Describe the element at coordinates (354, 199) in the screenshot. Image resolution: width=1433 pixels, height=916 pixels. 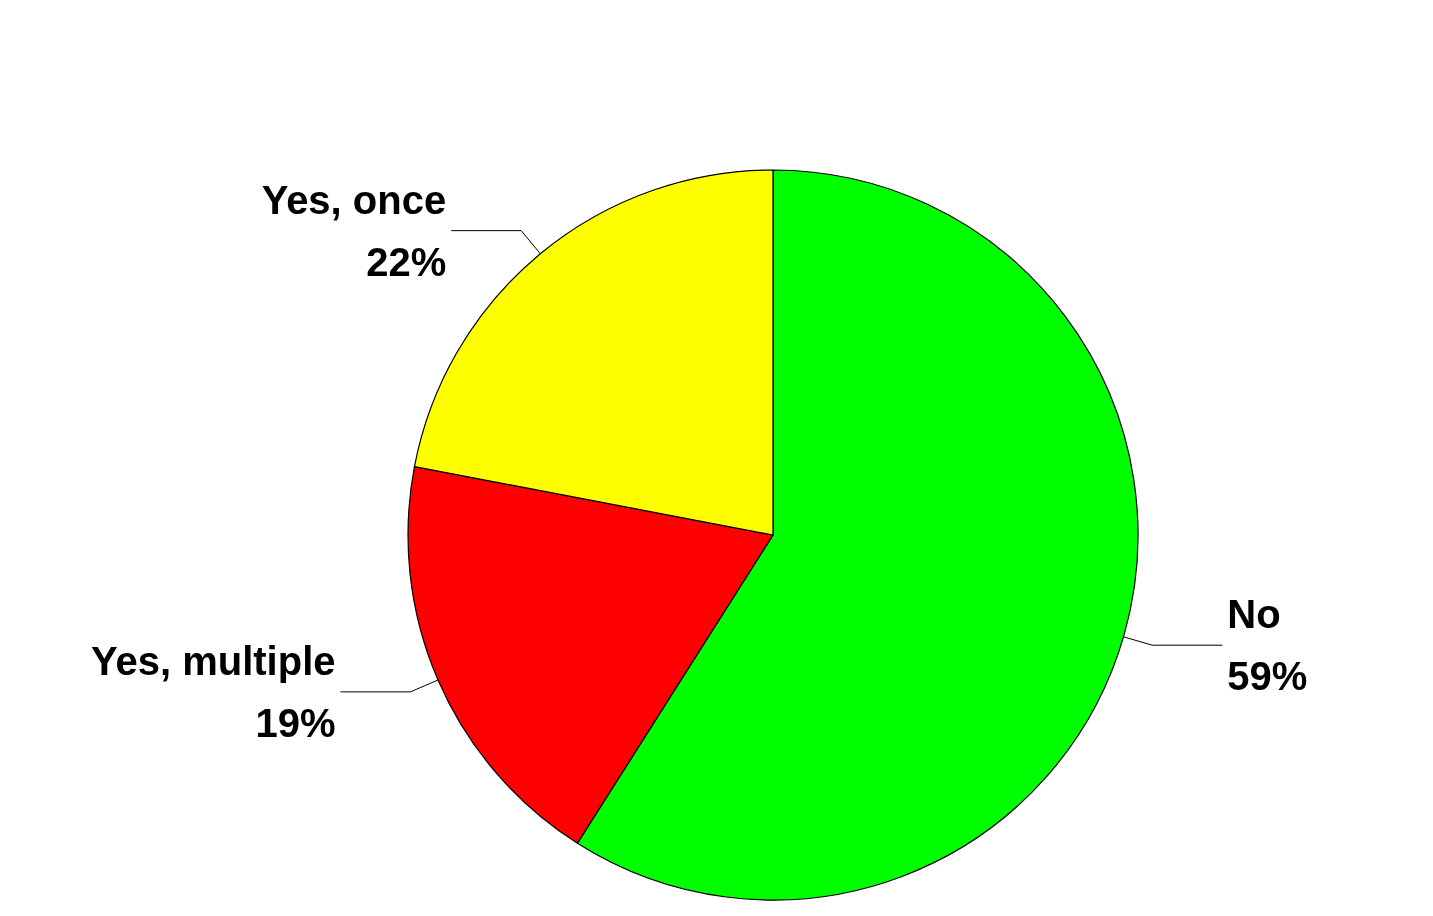
I see `slice-label: Yes, once` at that location.